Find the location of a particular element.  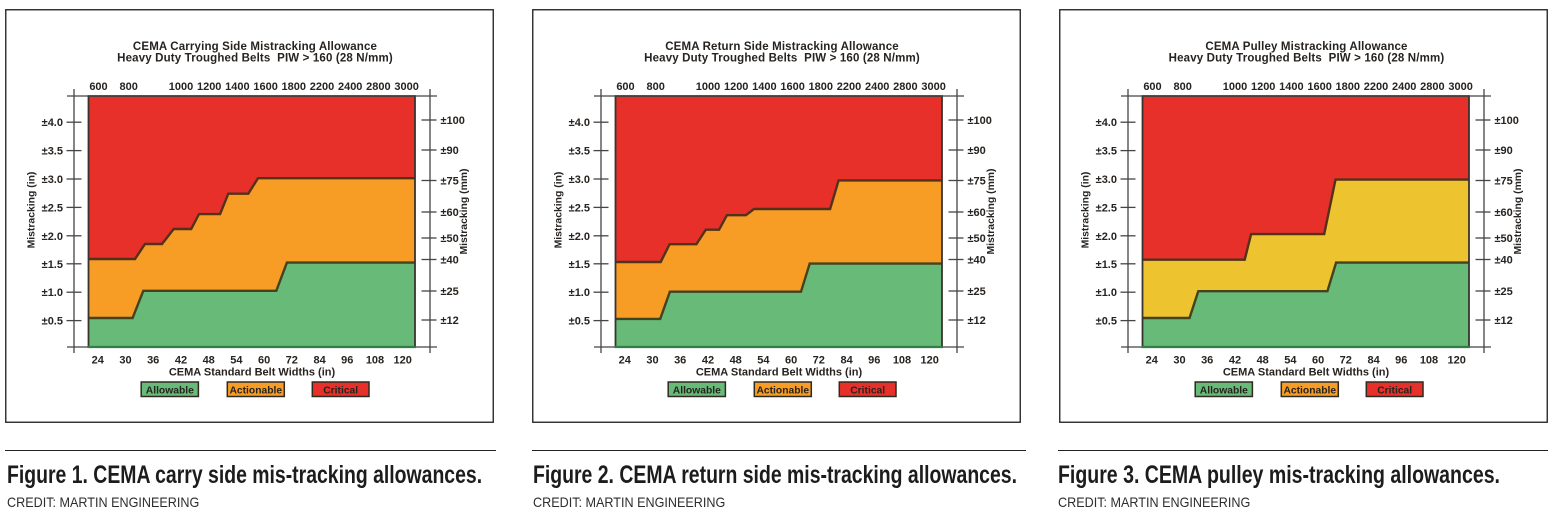

svg-text: 2200 is located at coordinates (849, 87).